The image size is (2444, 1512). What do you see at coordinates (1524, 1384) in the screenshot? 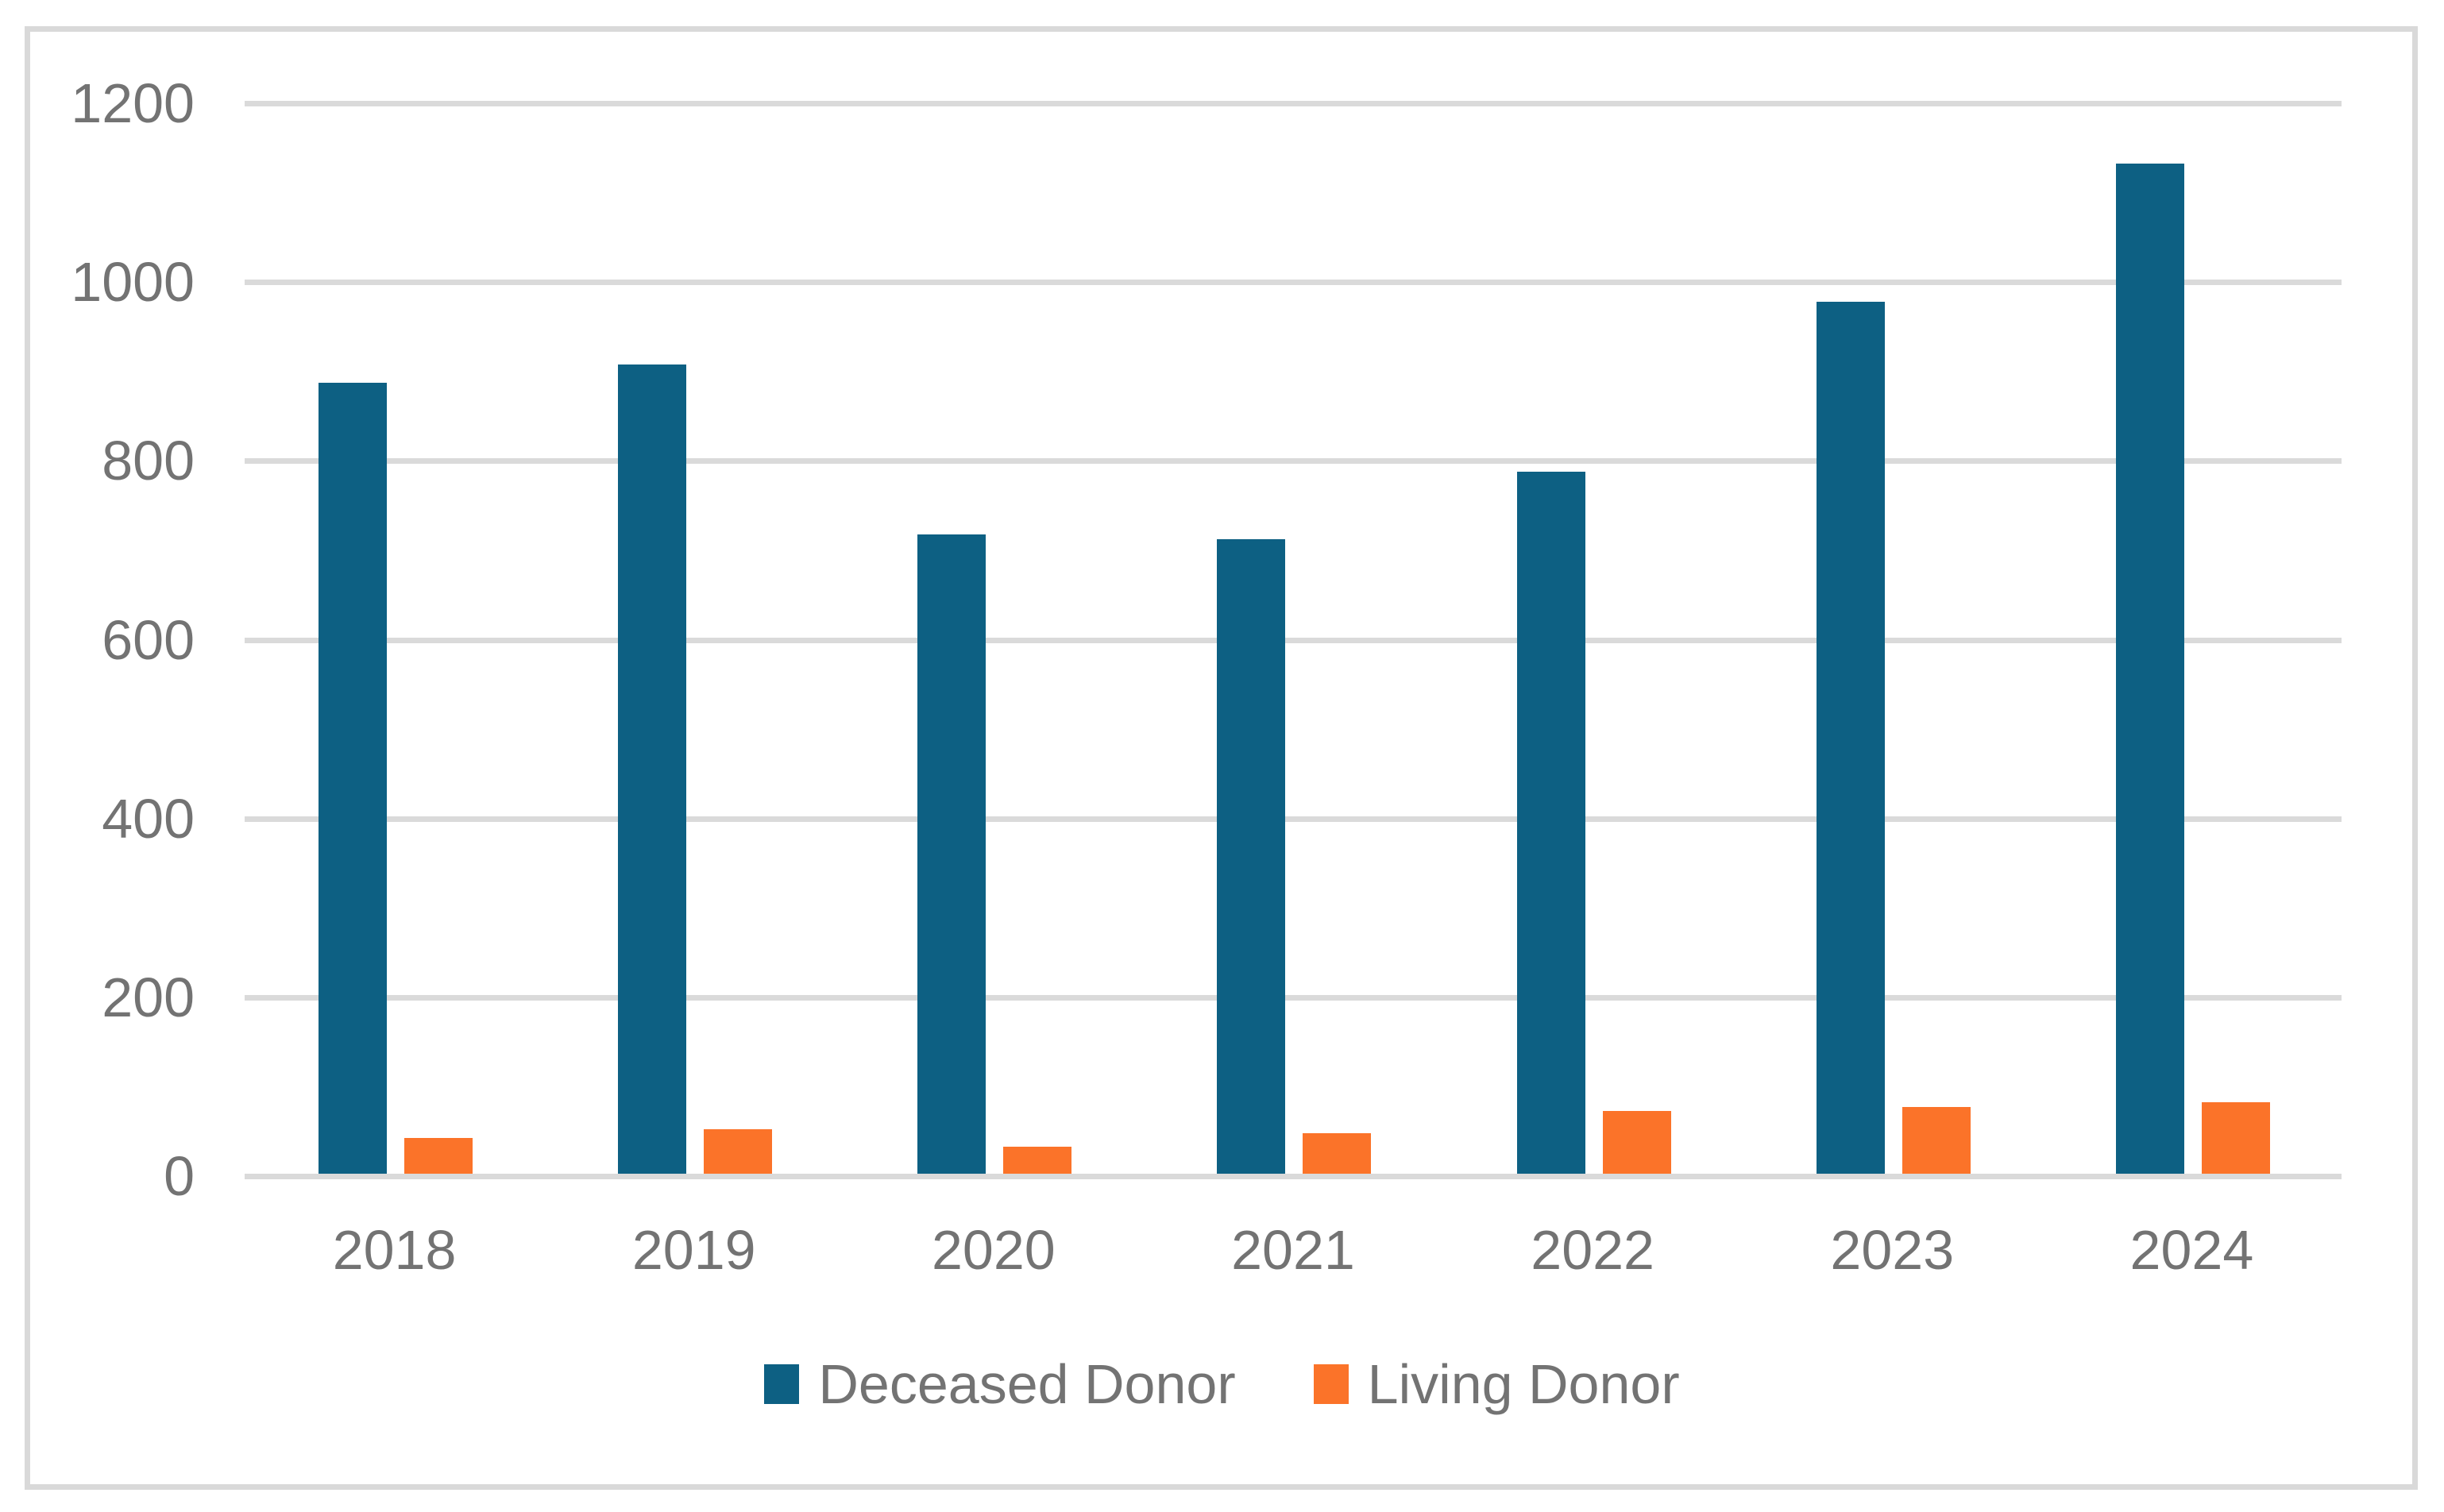
I see `legend-label: Living Donor` at bounding box center [1524, 1384].